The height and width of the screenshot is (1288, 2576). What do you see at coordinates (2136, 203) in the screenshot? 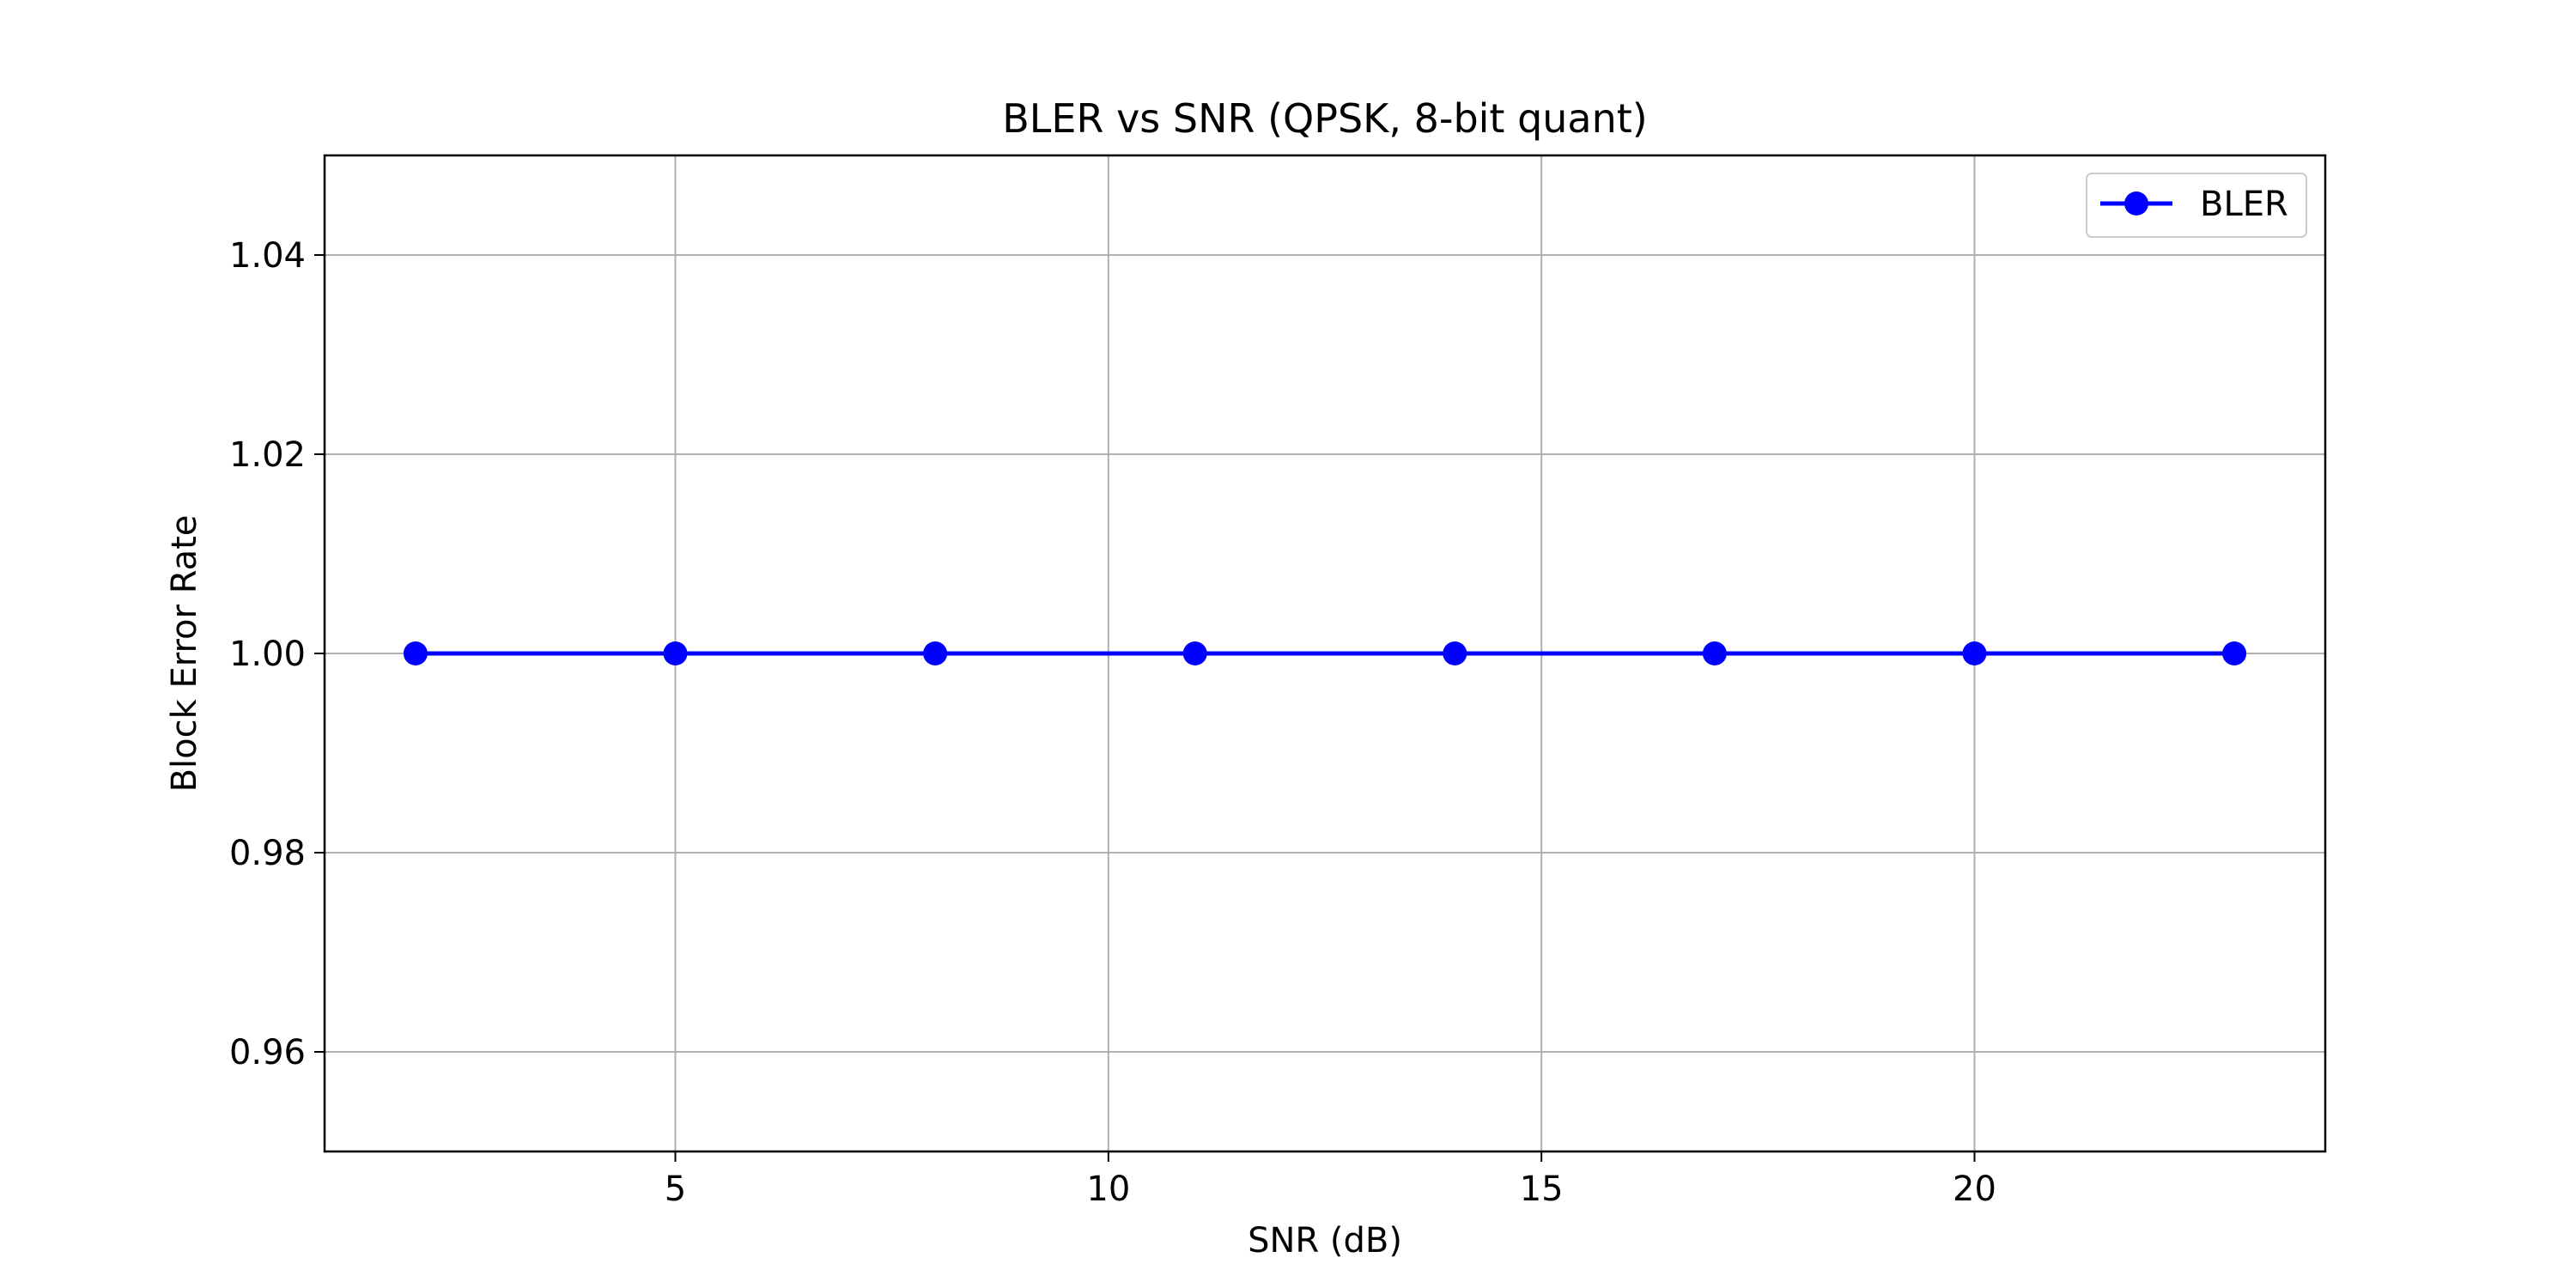
I see `legend-marker-swatch` at bounding box center [2136, 203].